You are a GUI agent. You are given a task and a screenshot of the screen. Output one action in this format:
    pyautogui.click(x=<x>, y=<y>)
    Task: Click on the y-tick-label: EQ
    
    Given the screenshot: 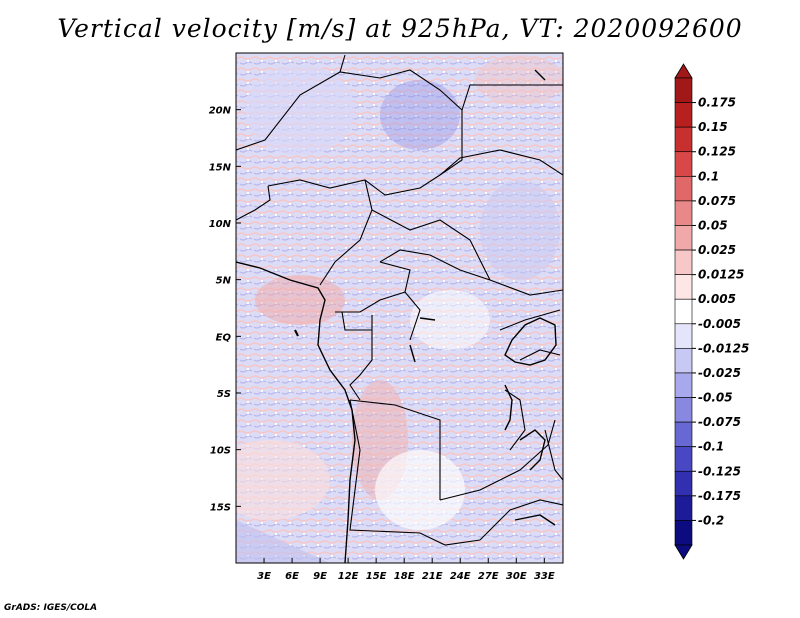 What is the action you would take?
    pyautogui.click(x=224, y=337)
    